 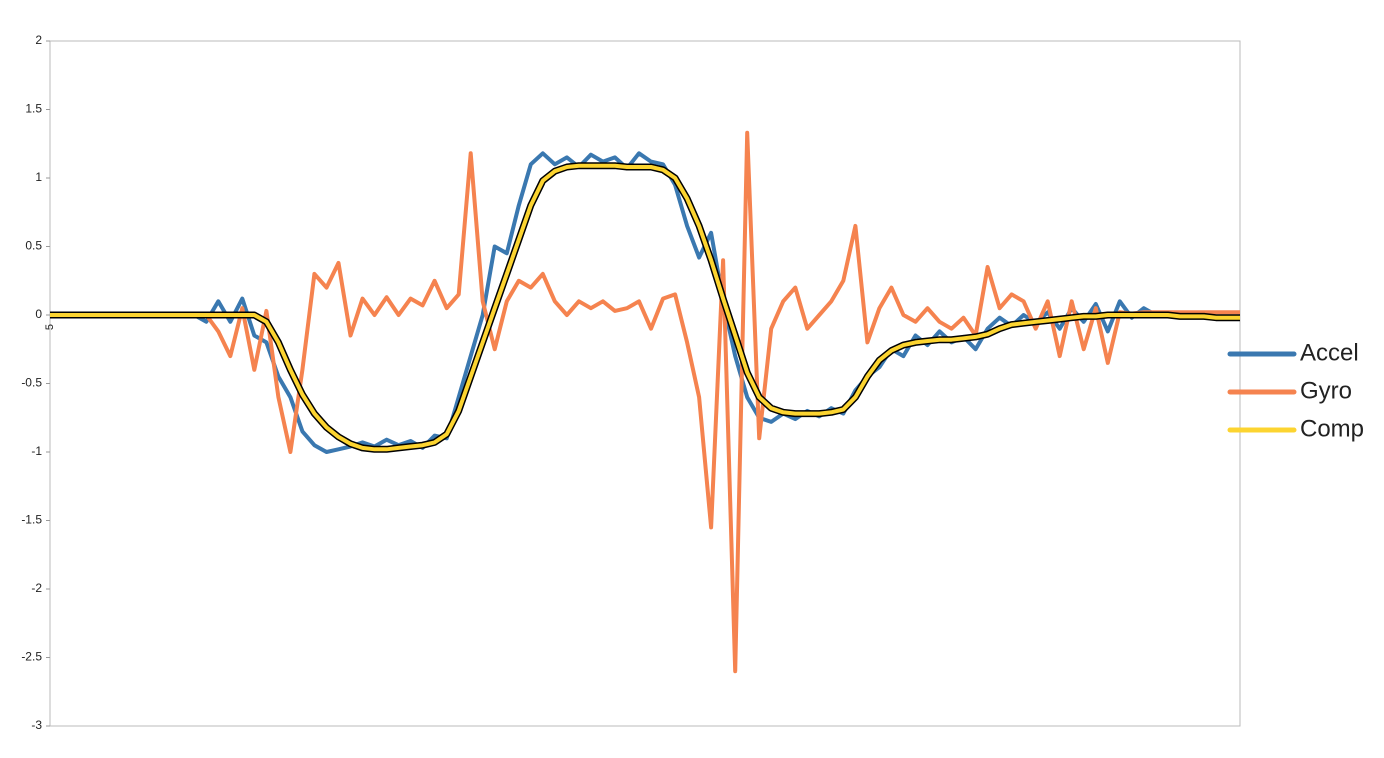 I want to click on y-tick-label: -1, so click(x=36, y=451).